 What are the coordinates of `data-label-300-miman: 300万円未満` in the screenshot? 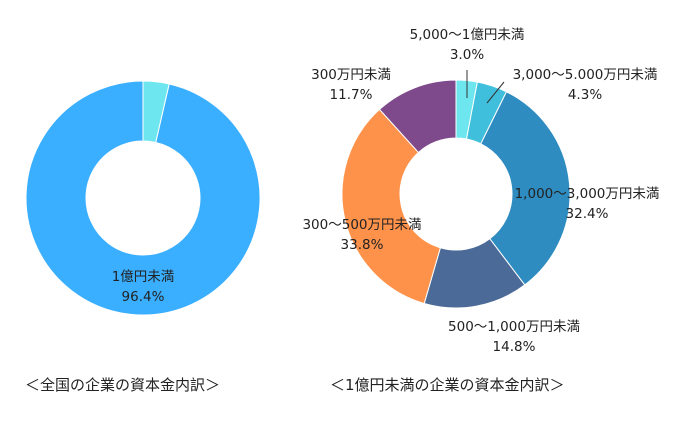 It's located at (351, 75).